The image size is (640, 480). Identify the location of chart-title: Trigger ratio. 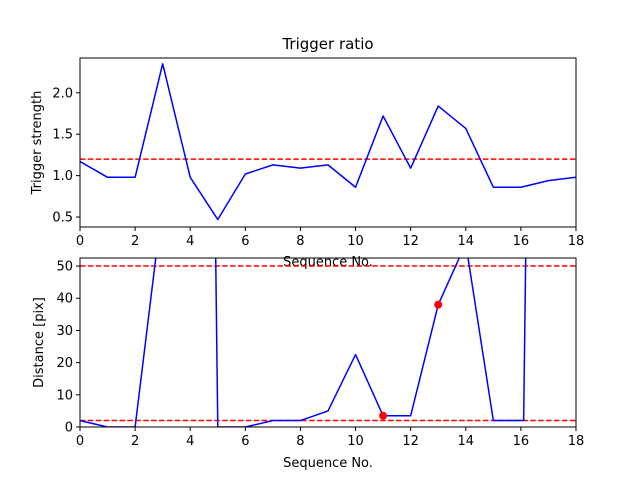
(327, 44).